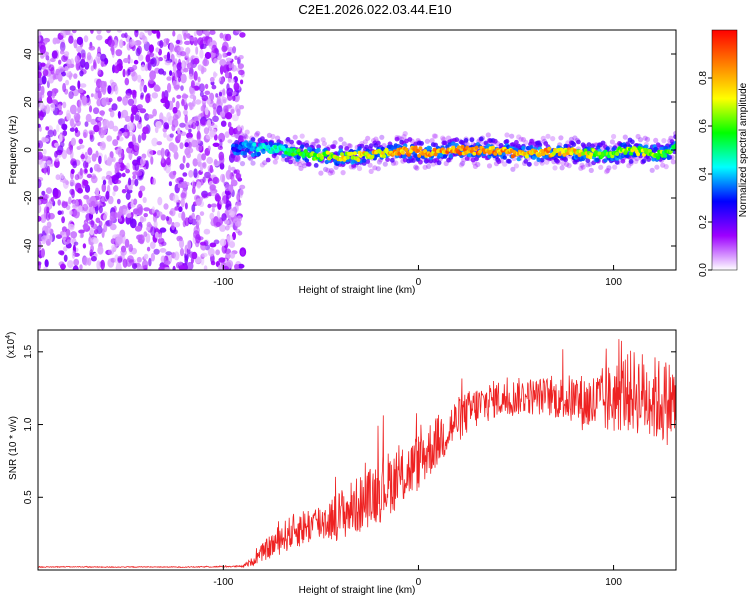 The height and width of the screenshot is (600, 750). Describe the element at coordinates (28, 54) in the screenshot. I see `spectrogram-y-tick-label: 40` at that location.